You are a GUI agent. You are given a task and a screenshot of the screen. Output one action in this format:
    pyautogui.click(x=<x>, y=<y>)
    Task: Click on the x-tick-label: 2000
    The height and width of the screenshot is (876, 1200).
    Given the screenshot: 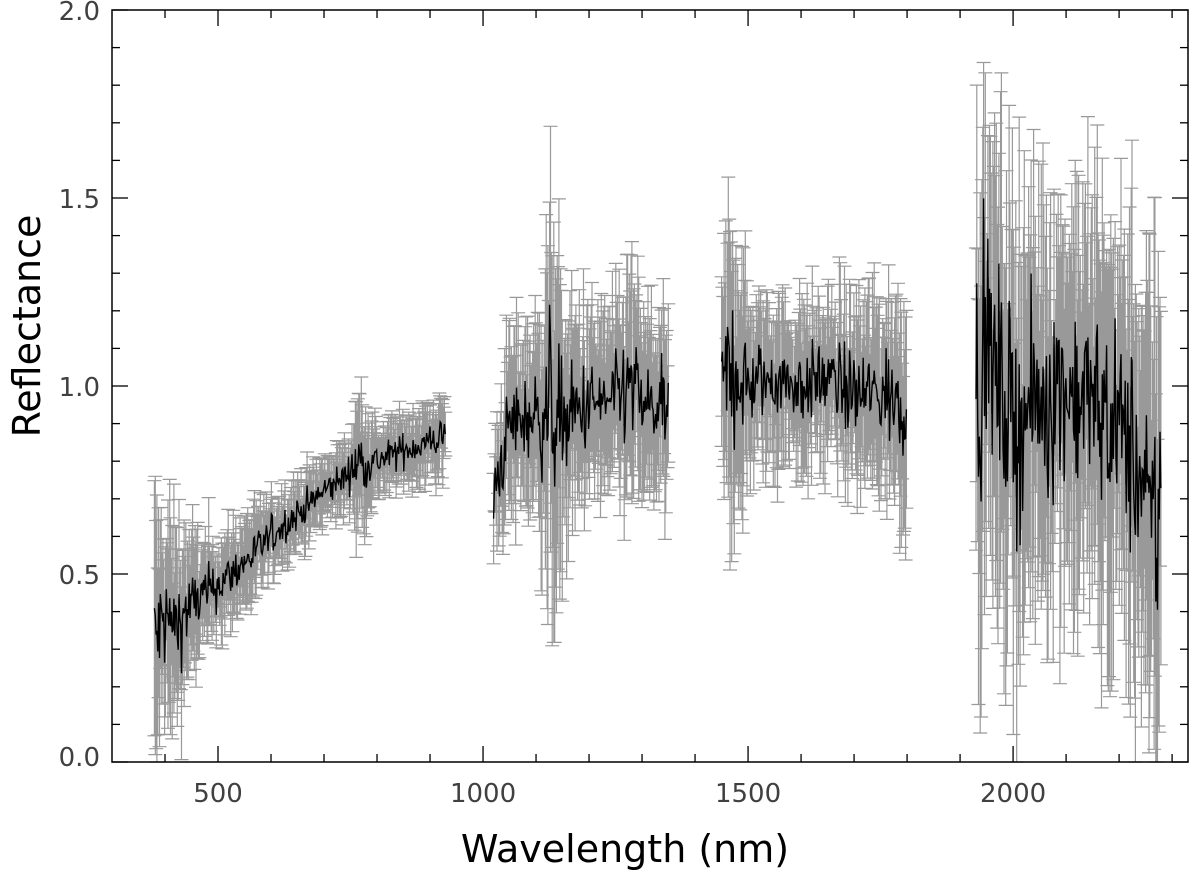 What is the action you would take?
    pyautogui.click(x=1013, y=794)
    